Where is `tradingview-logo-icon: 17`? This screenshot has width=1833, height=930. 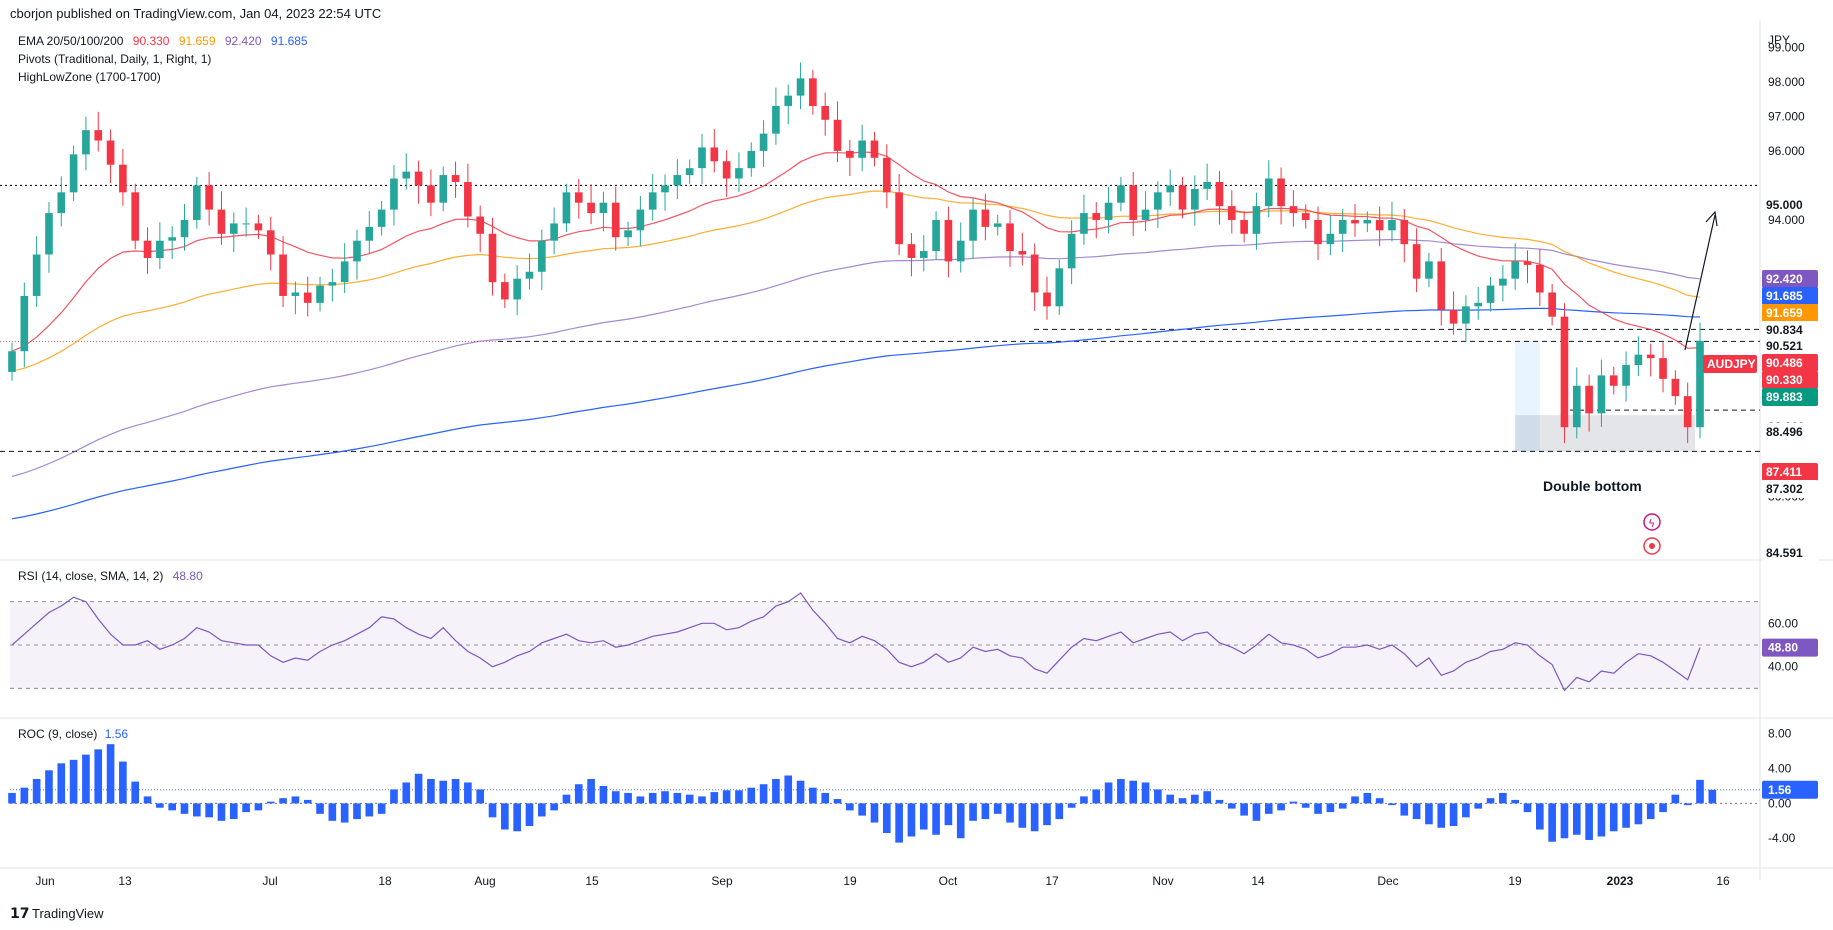 tradingview-logo-icon: 17 is located at coordinates (19, 914).